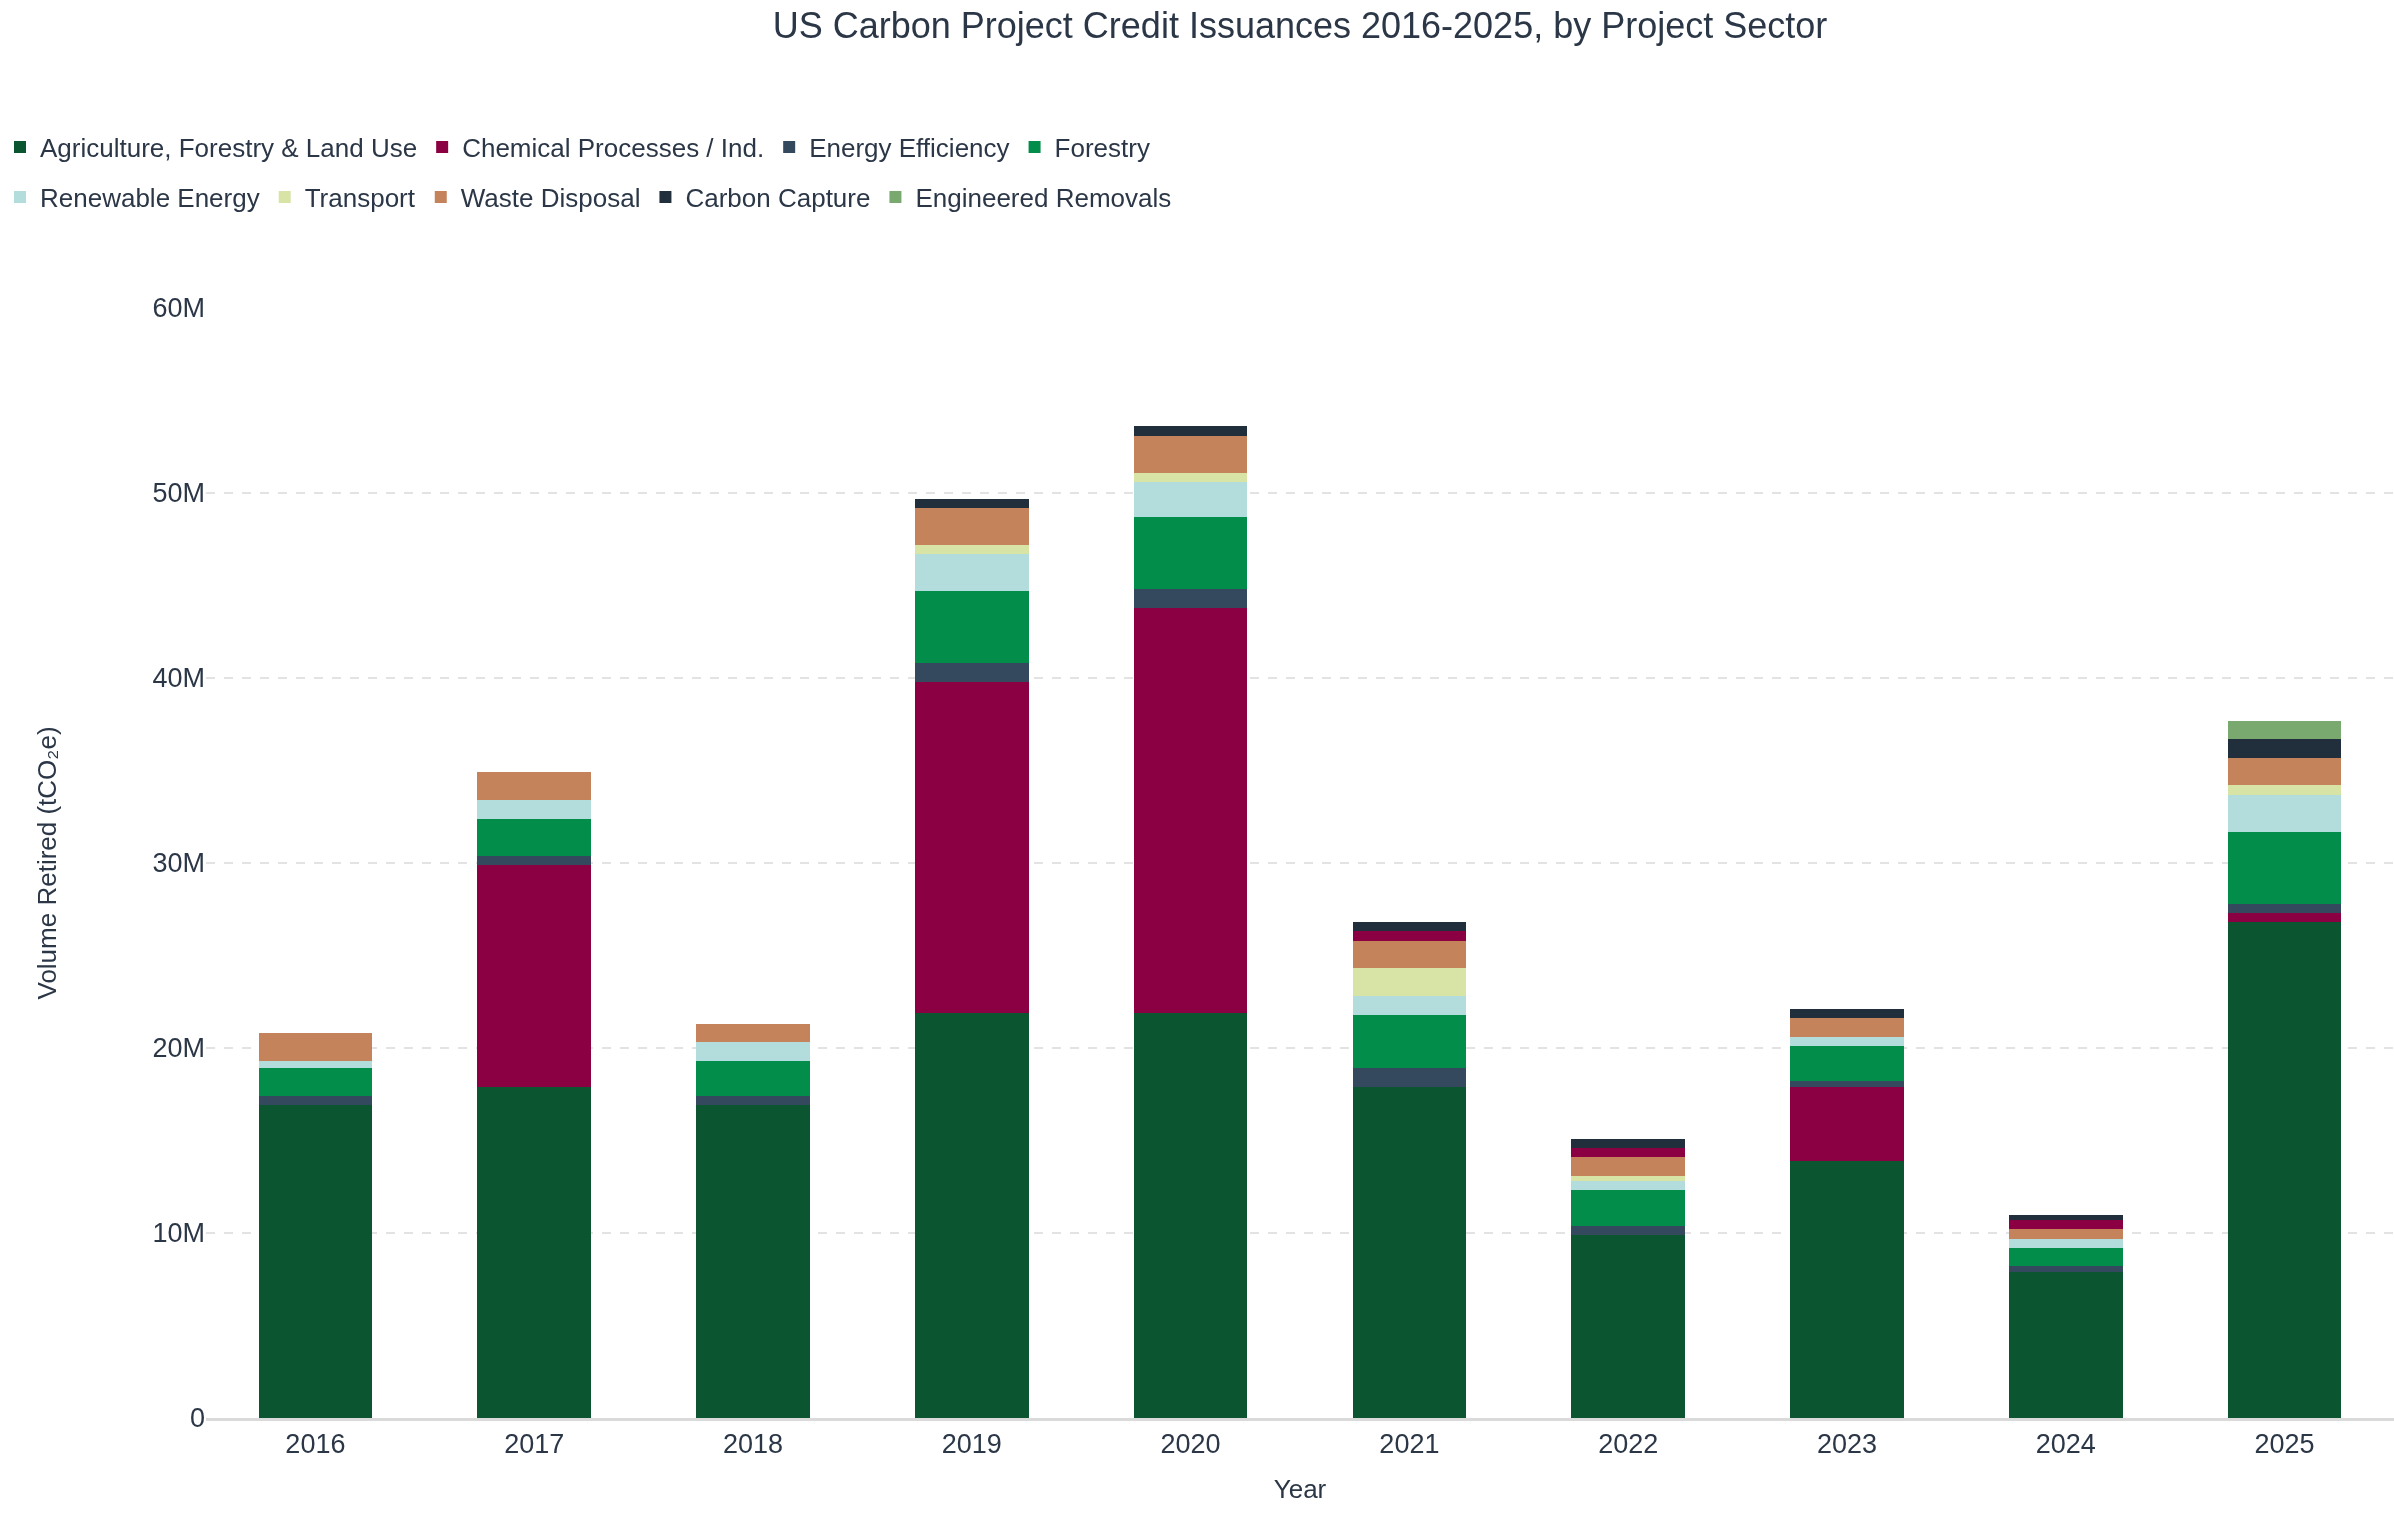  I want to click on x-tick-label: 2022, so click(1628, 1444).